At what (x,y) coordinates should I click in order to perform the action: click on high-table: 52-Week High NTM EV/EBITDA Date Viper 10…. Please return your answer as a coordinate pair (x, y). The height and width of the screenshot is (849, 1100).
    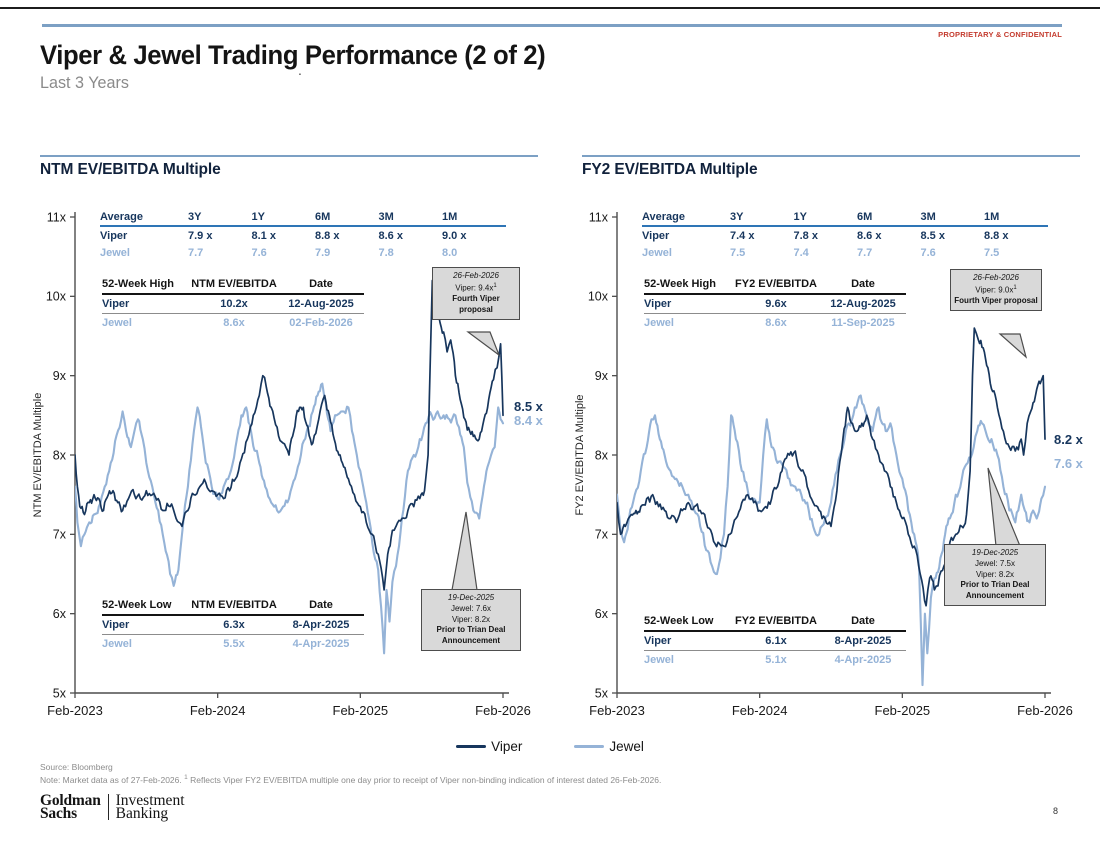
    Looking at the image, I should click on (233, 303).